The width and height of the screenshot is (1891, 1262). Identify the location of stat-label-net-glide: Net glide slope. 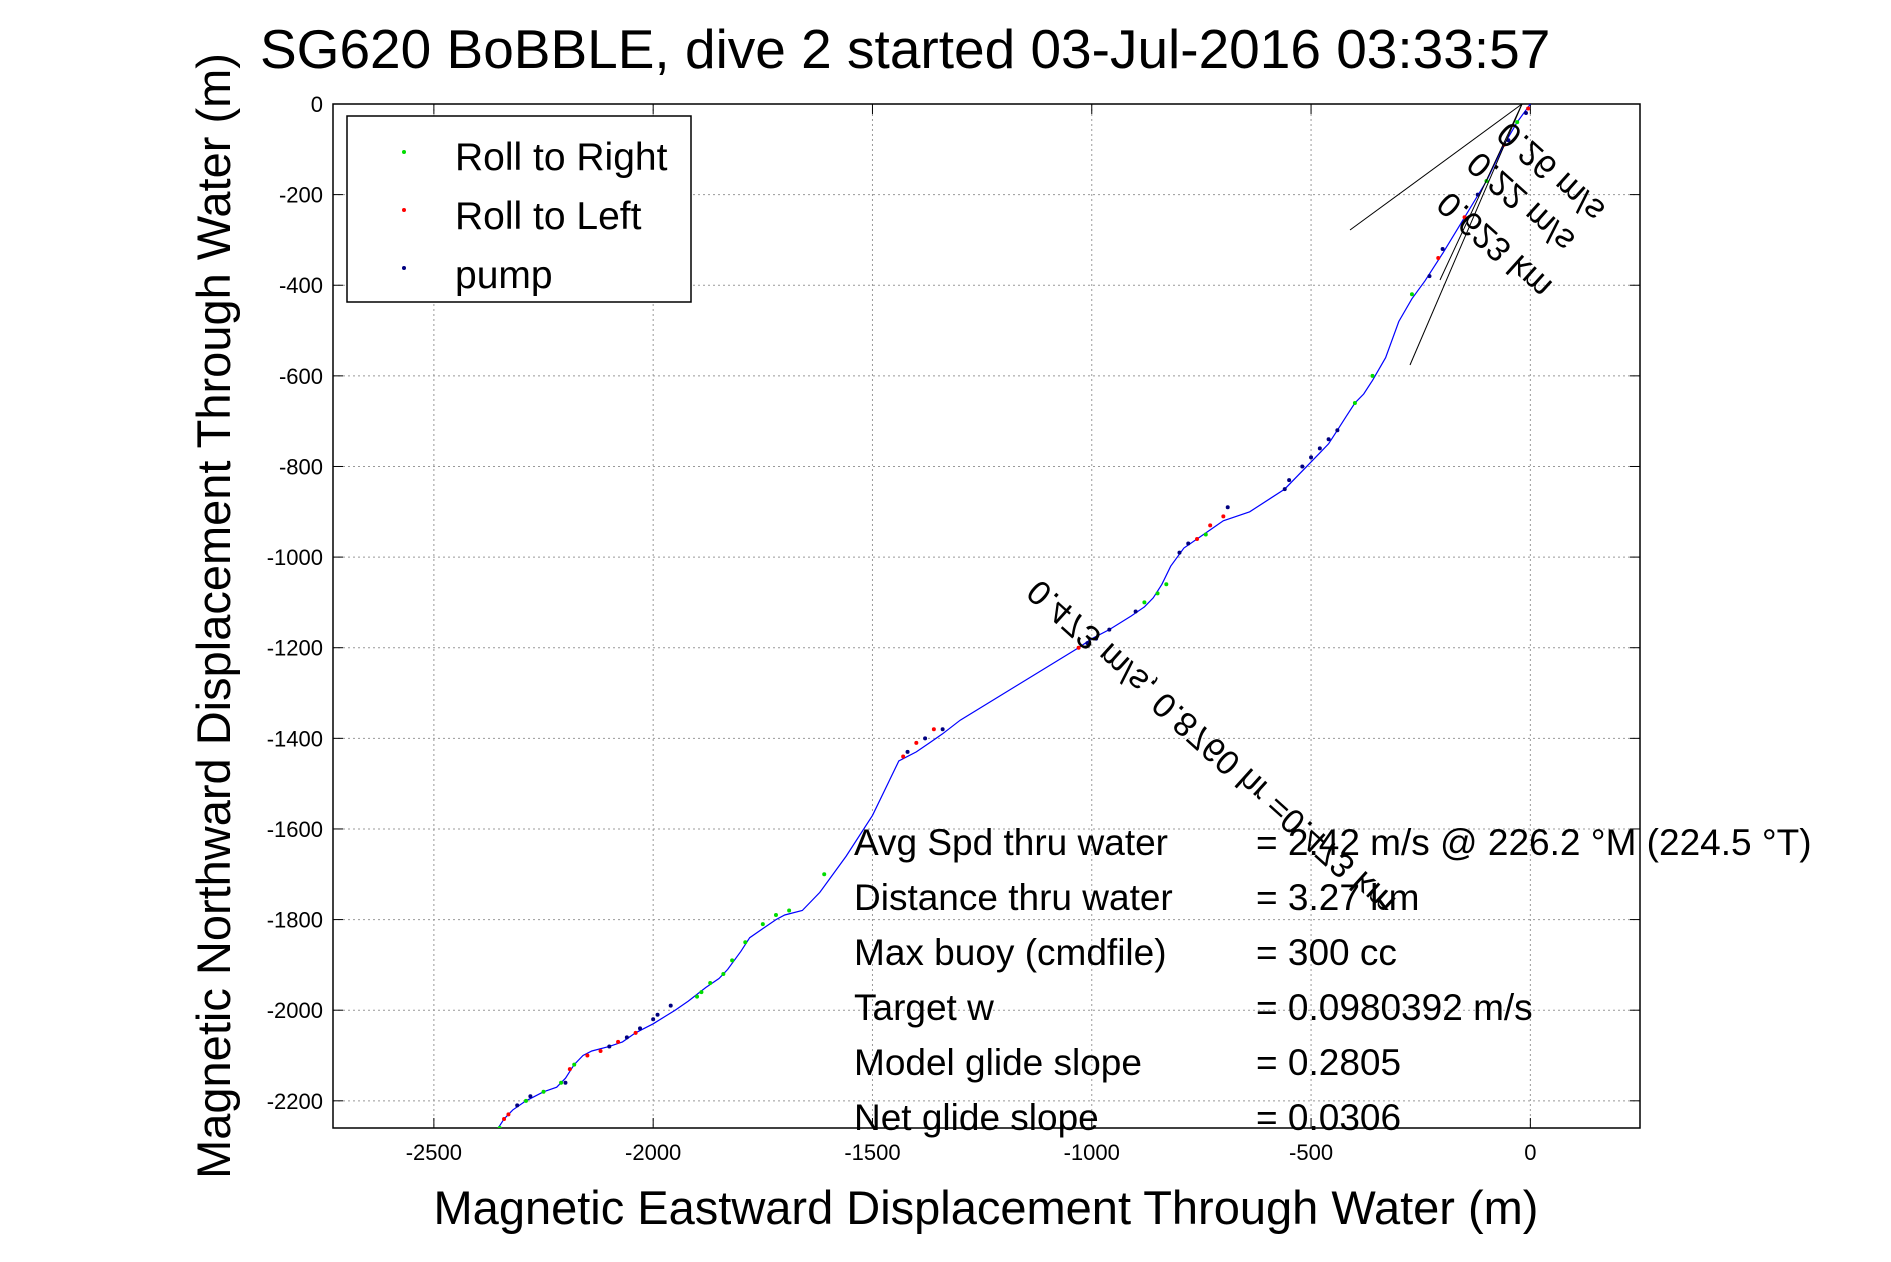
(976, 1117).